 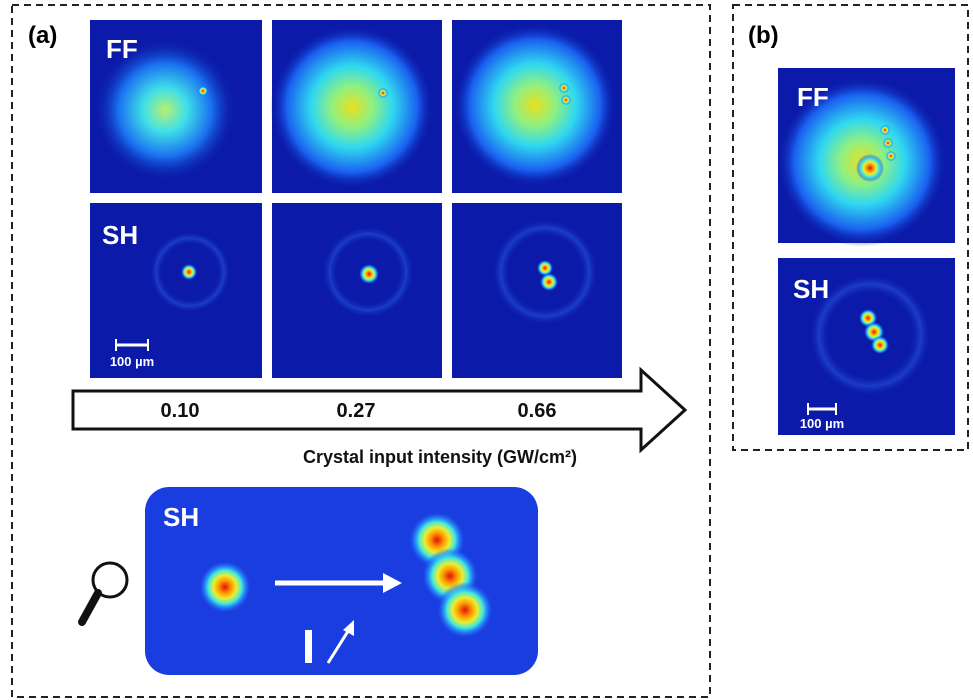 What do you see at coordinates (180, 411) in the screenshot?
I see `intensity-value: 0.10` at bounding box center [180, 411].